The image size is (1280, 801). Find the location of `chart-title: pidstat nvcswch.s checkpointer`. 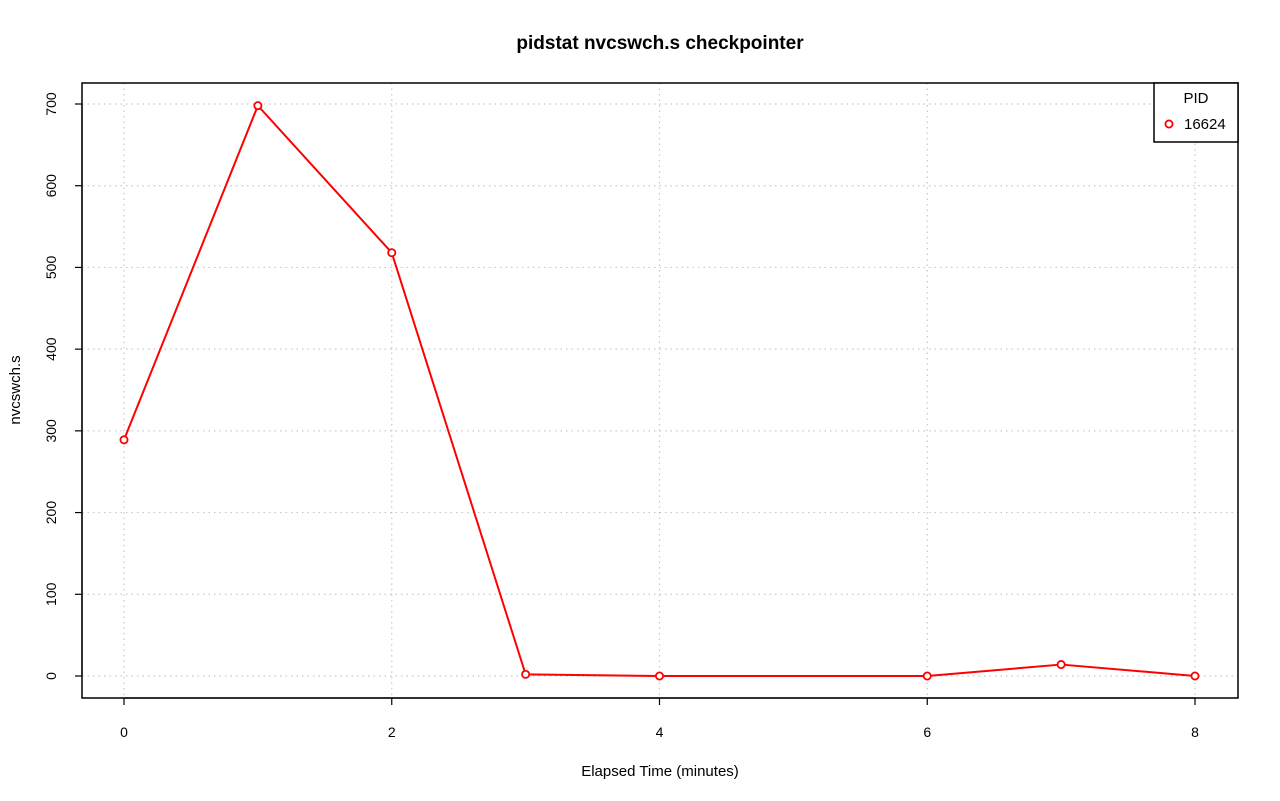

chart-title: pidstat nvcswch.s checkpointer is located at coordinates (660, 43).